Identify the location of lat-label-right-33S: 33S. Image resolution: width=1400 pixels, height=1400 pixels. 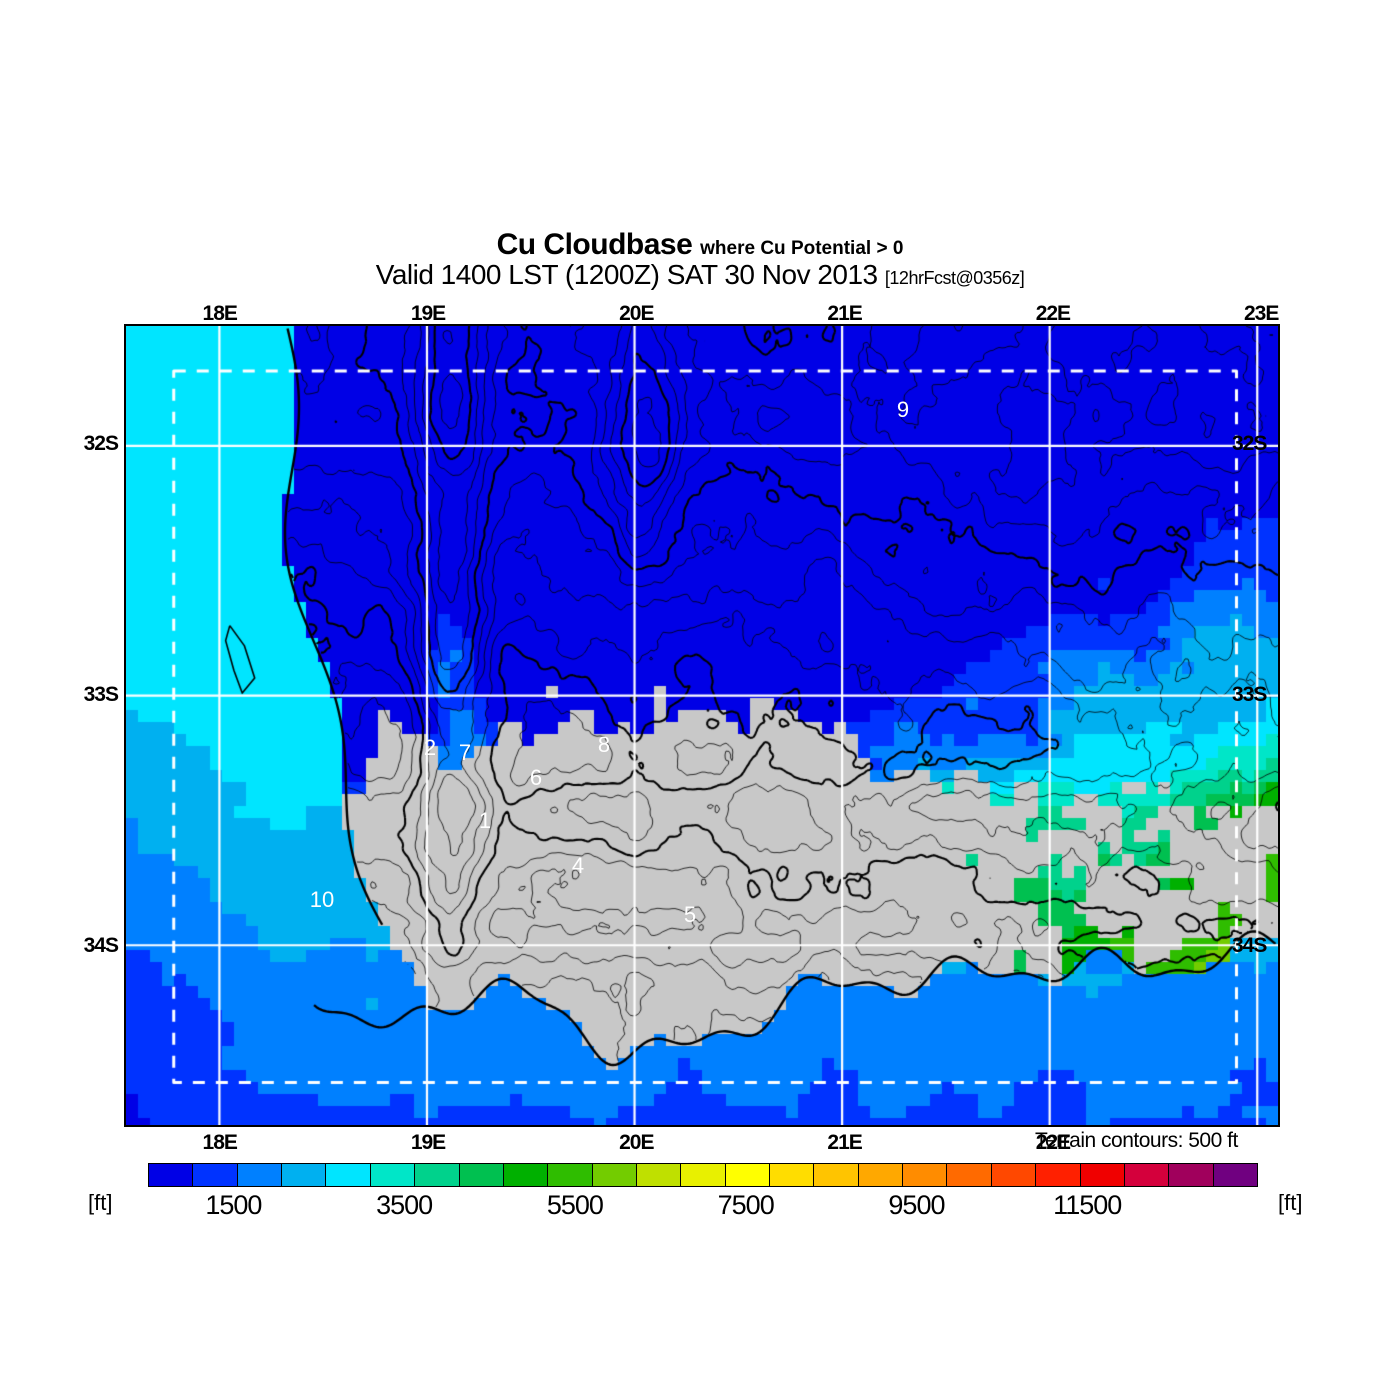
(1249, 695).